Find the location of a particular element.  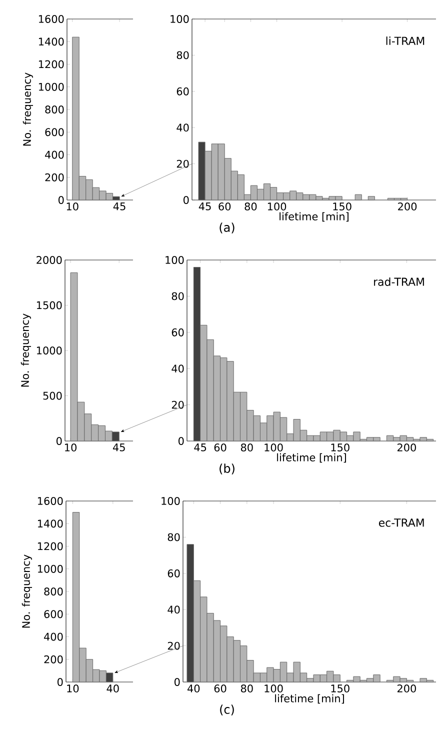

text: rad-TRAM is located at coordinates (399, 281).